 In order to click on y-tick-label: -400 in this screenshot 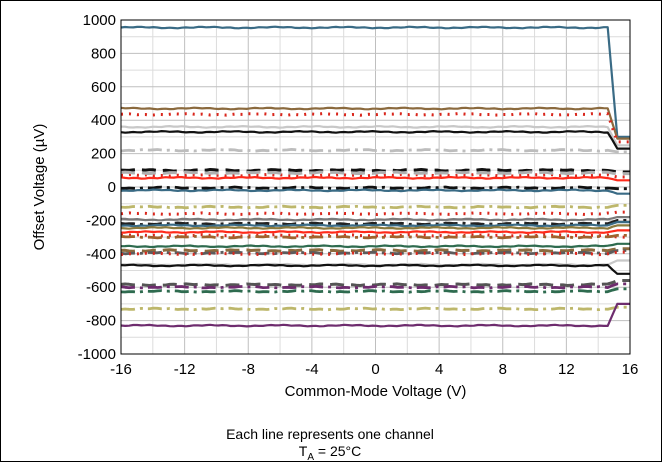, I will do `click(101, 254)`.